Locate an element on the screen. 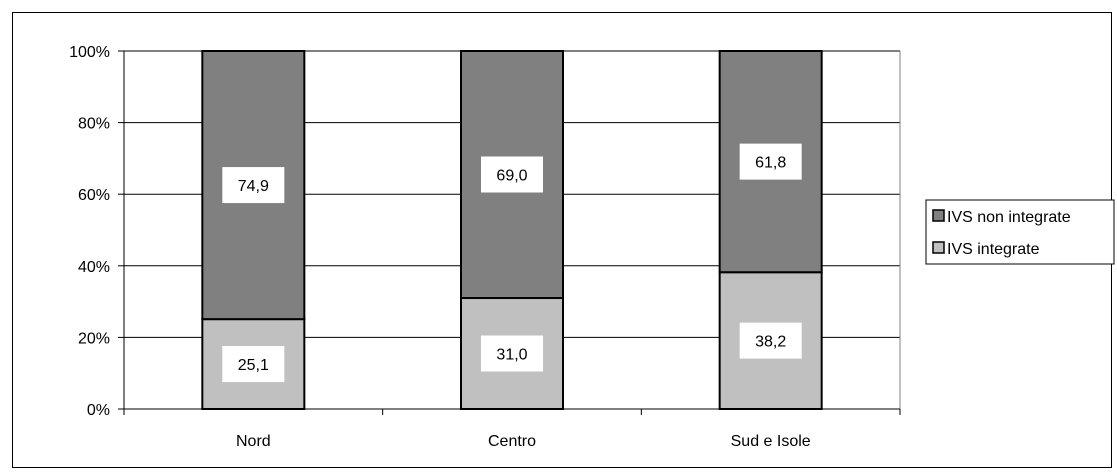 This screenshot has width=1117, height=472. data-label: 61,8 is located at coordinates (770, 163).